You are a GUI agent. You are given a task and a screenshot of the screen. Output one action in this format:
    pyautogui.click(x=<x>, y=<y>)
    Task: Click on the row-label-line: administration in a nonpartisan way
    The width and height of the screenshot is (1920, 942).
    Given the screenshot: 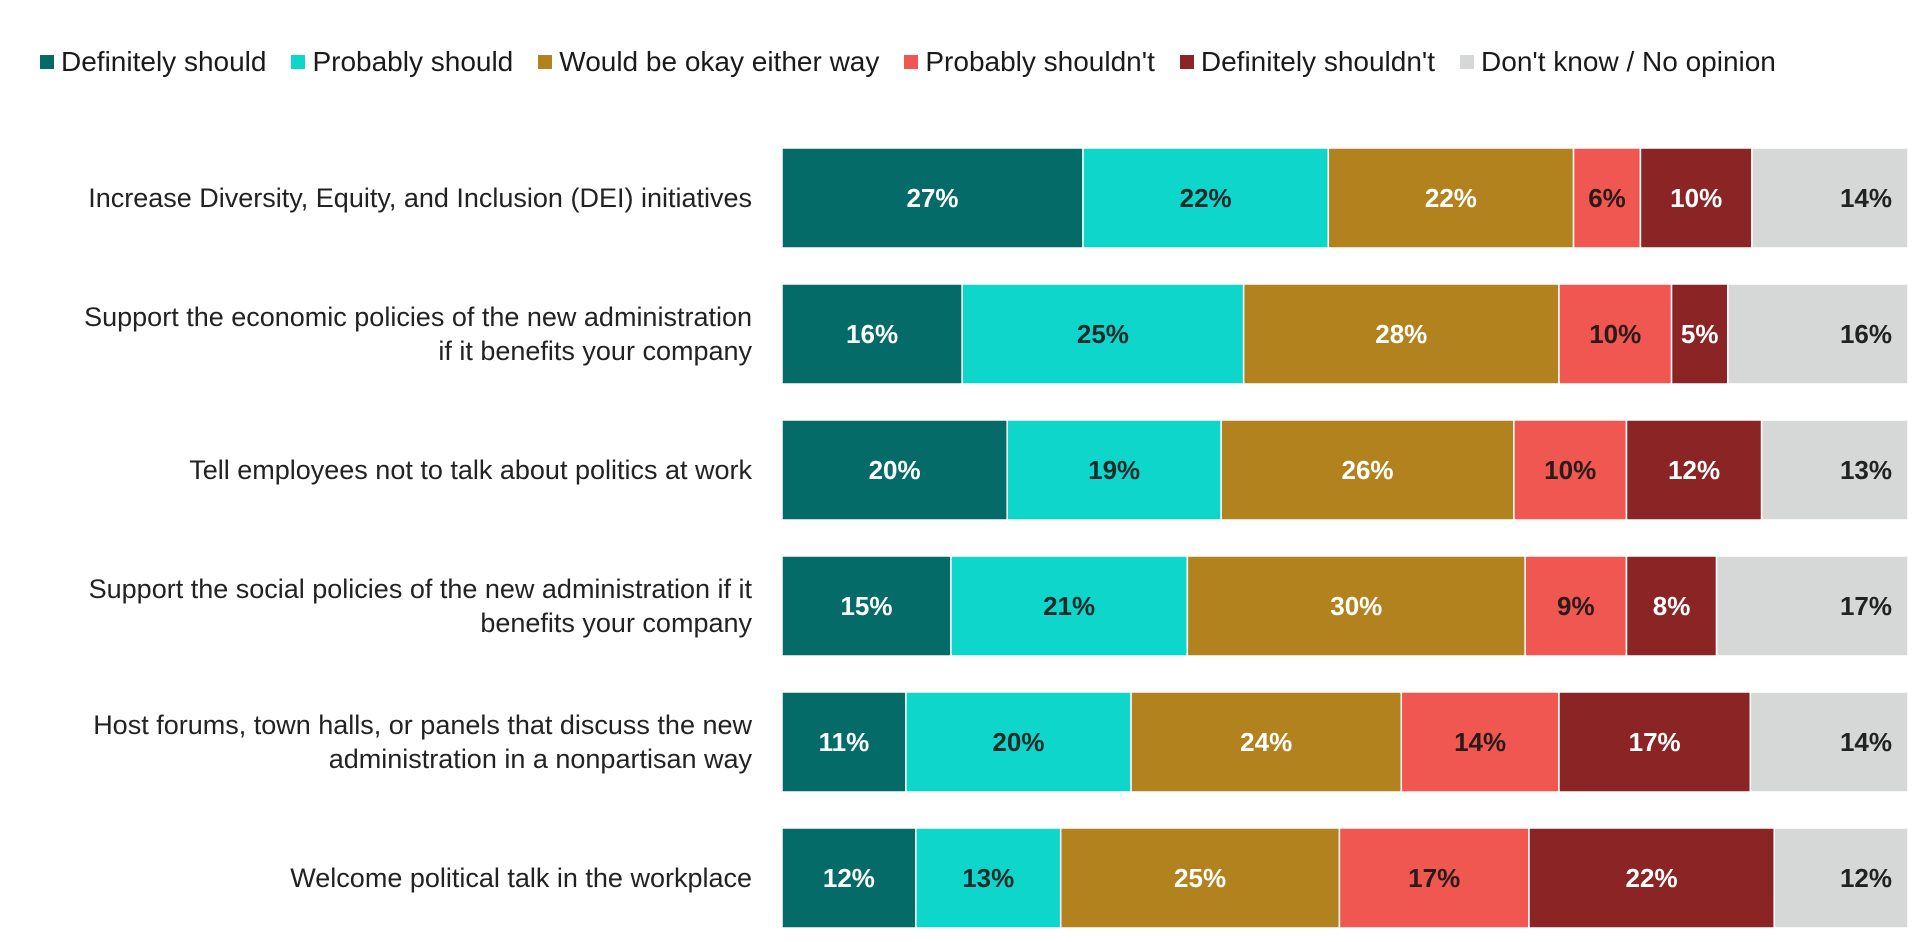 What is the action you would take?
    pyautogui.click(x=540, y=759)
    